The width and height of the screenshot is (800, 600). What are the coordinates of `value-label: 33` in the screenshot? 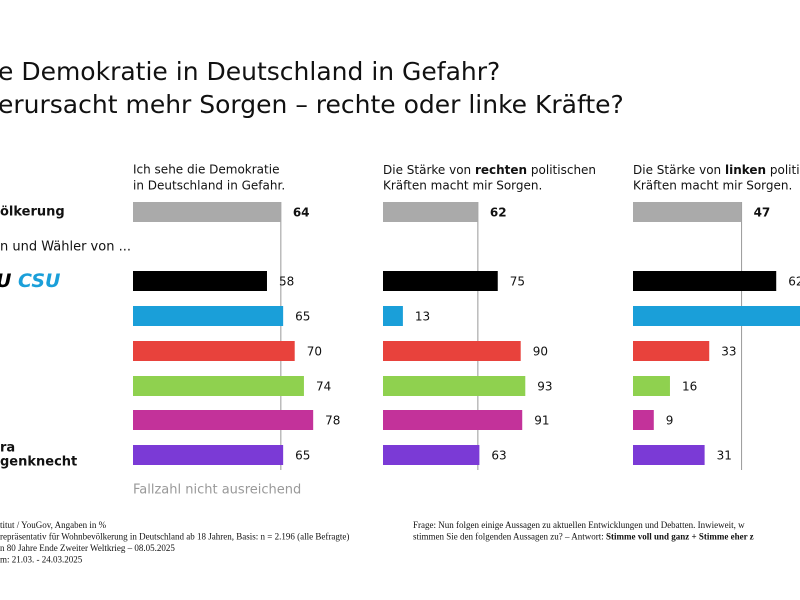 It's located at (728, 352).